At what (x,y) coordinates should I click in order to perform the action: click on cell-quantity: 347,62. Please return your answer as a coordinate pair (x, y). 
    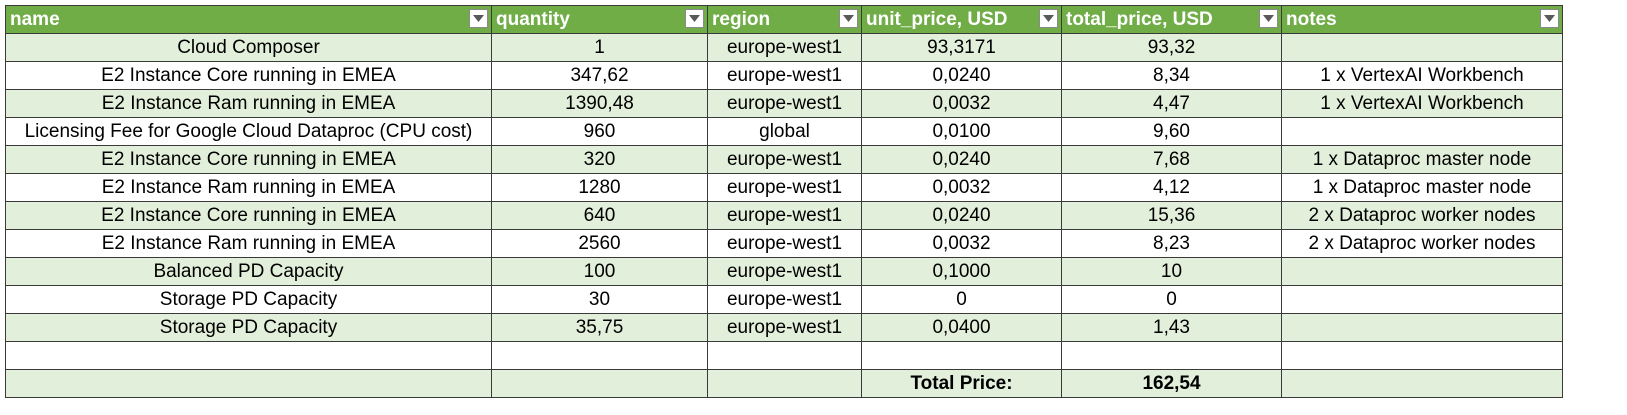
    Looking at the image, I should click on (599, 75).